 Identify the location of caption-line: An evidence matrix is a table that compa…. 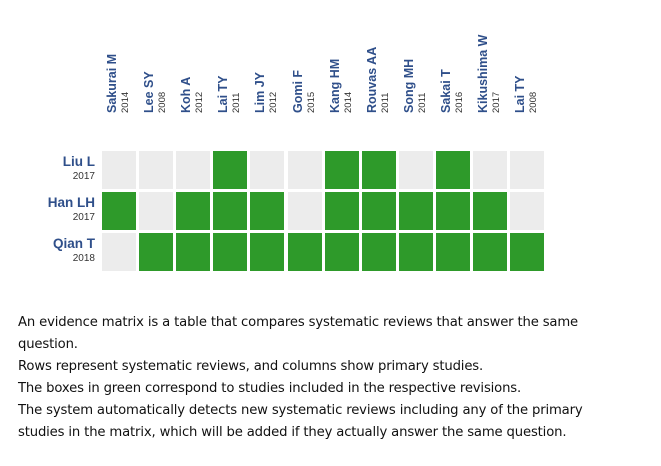
(298, 322).